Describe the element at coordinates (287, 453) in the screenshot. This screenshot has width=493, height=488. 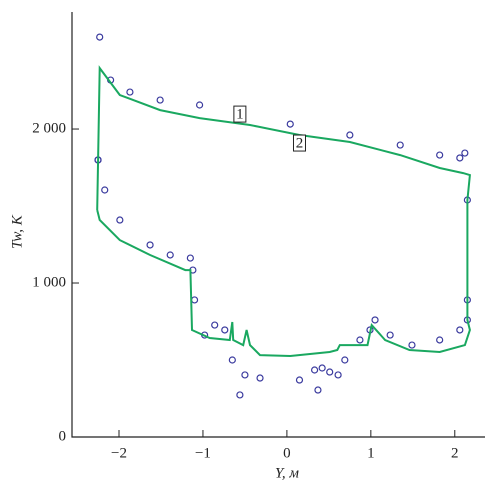
I see `x-tick-label: 0` at that location.